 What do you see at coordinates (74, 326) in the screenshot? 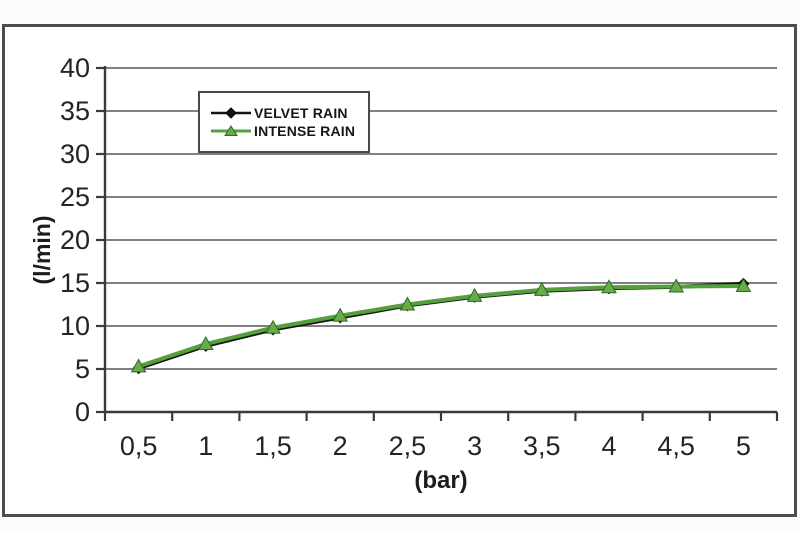
I see `y-tick-label: 10` at bounding box center [74, 326].